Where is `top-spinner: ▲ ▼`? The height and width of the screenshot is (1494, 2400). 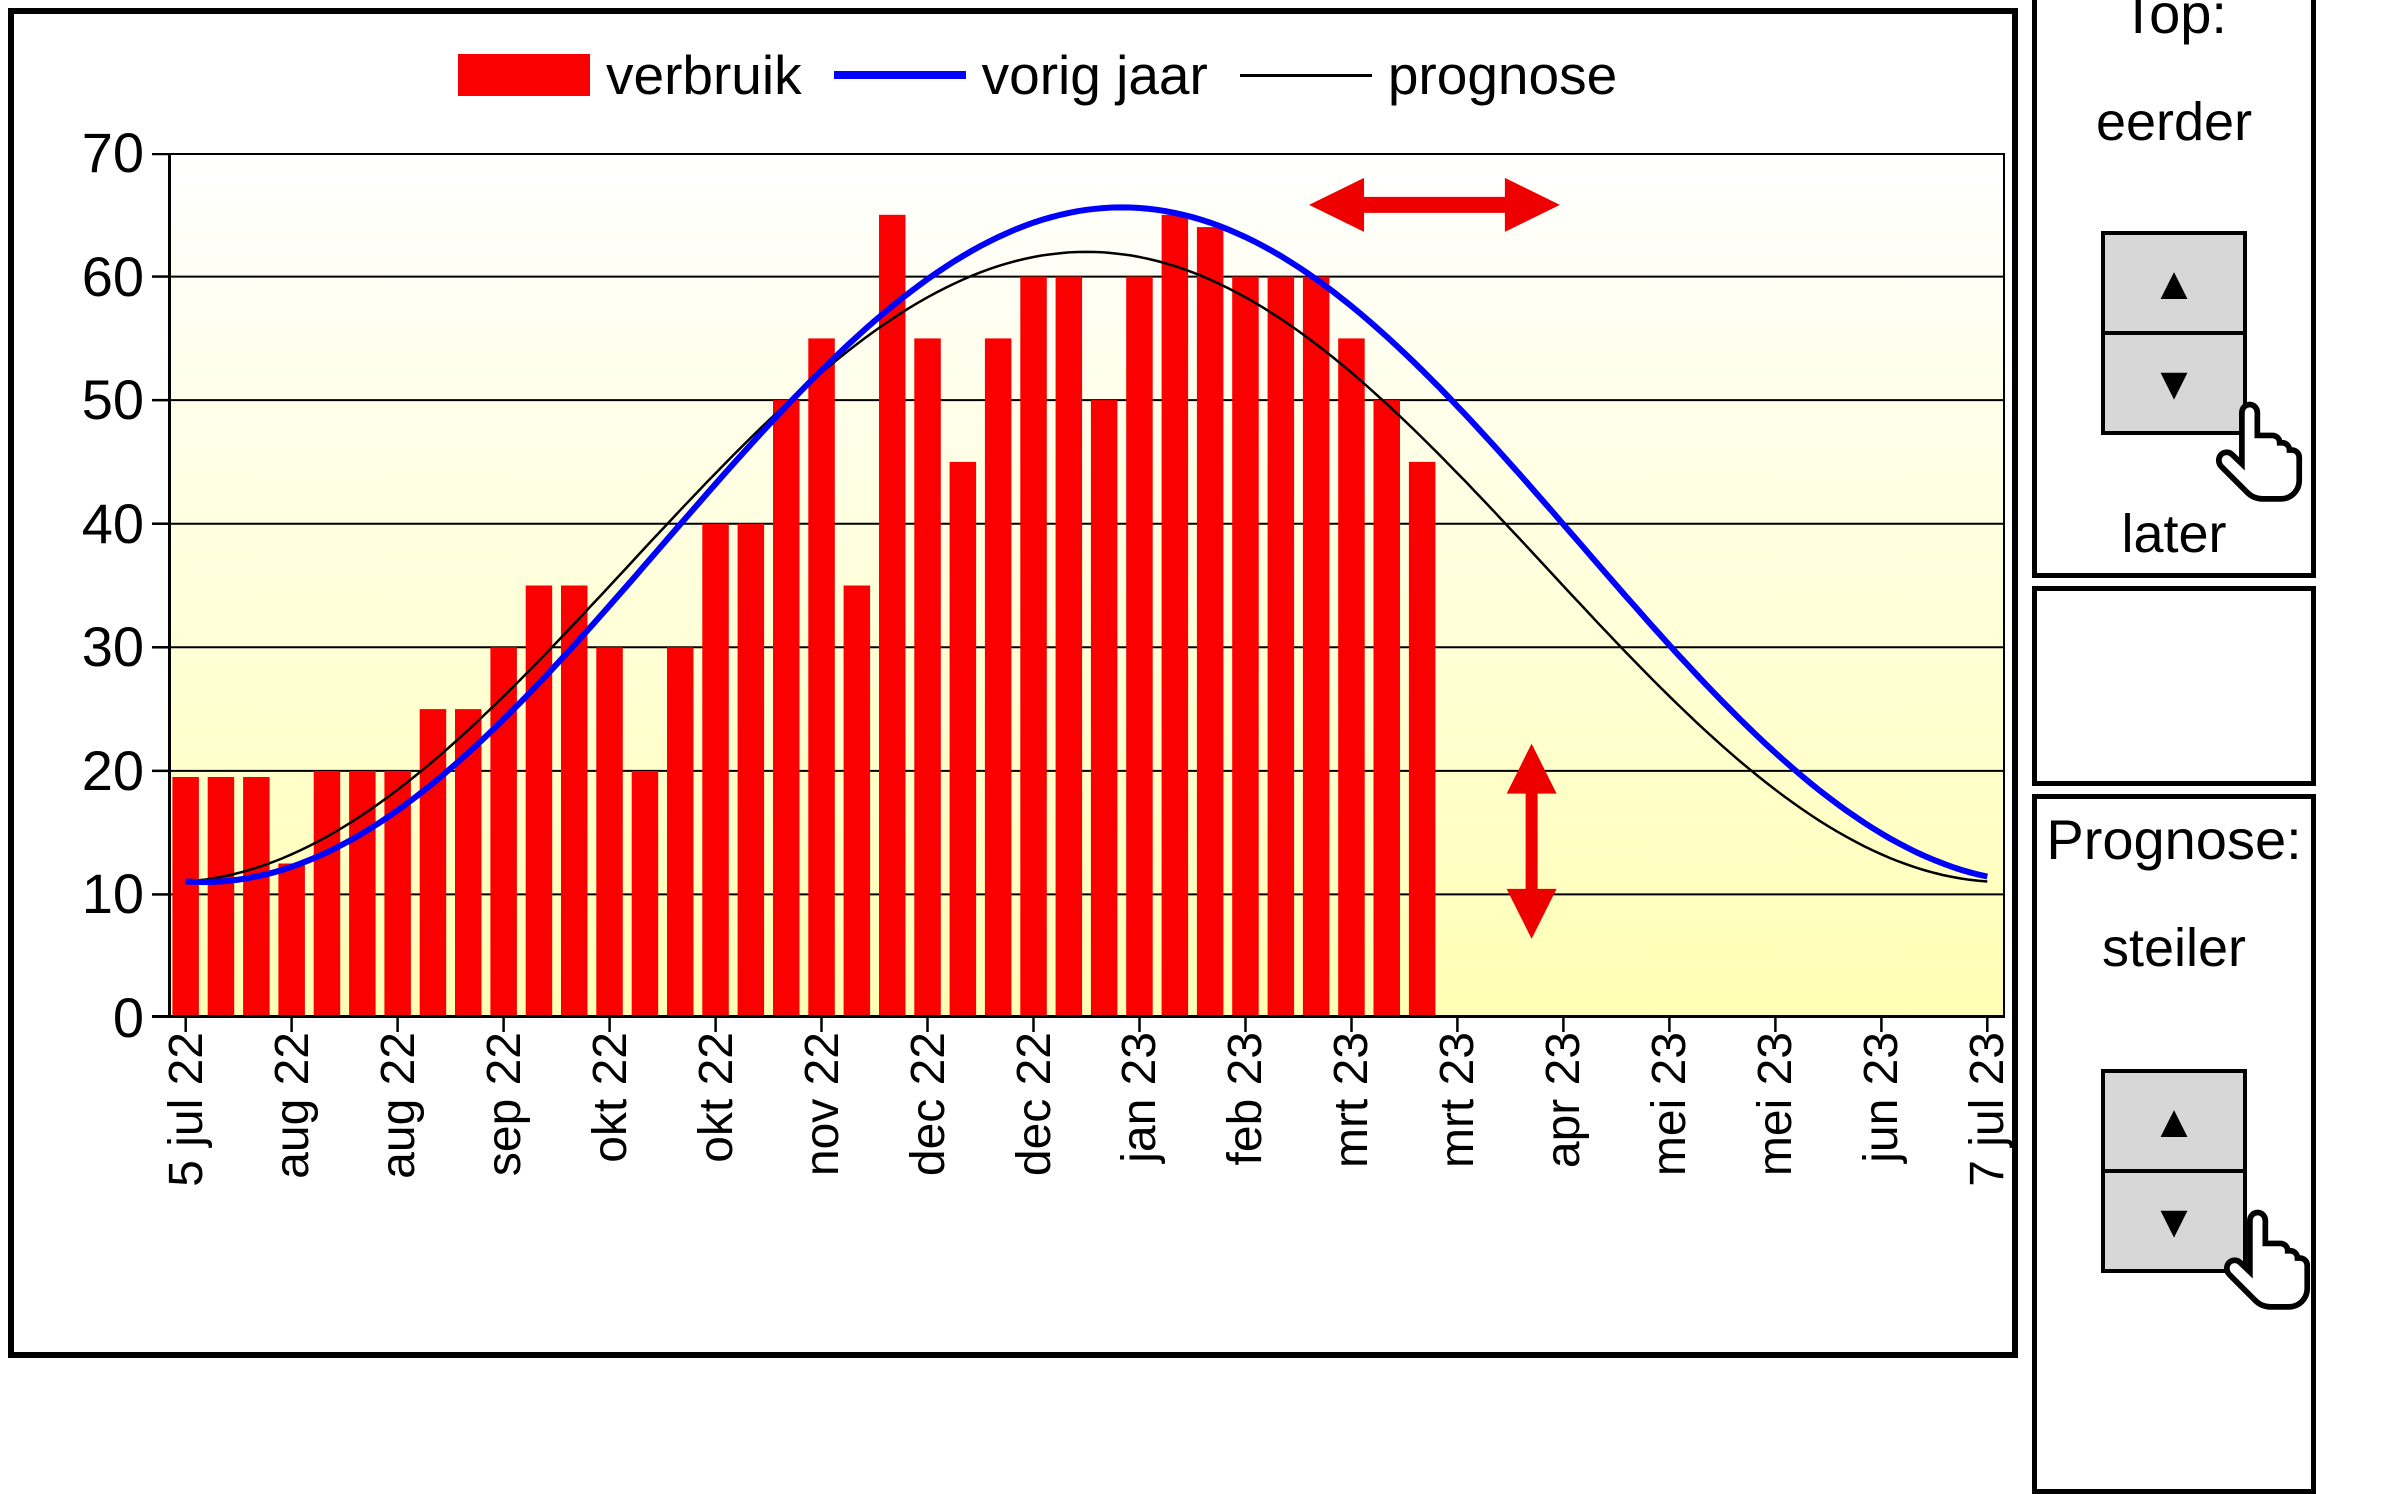
top-spinner: ▲ ▼ is located at coordinates (2174, 333).